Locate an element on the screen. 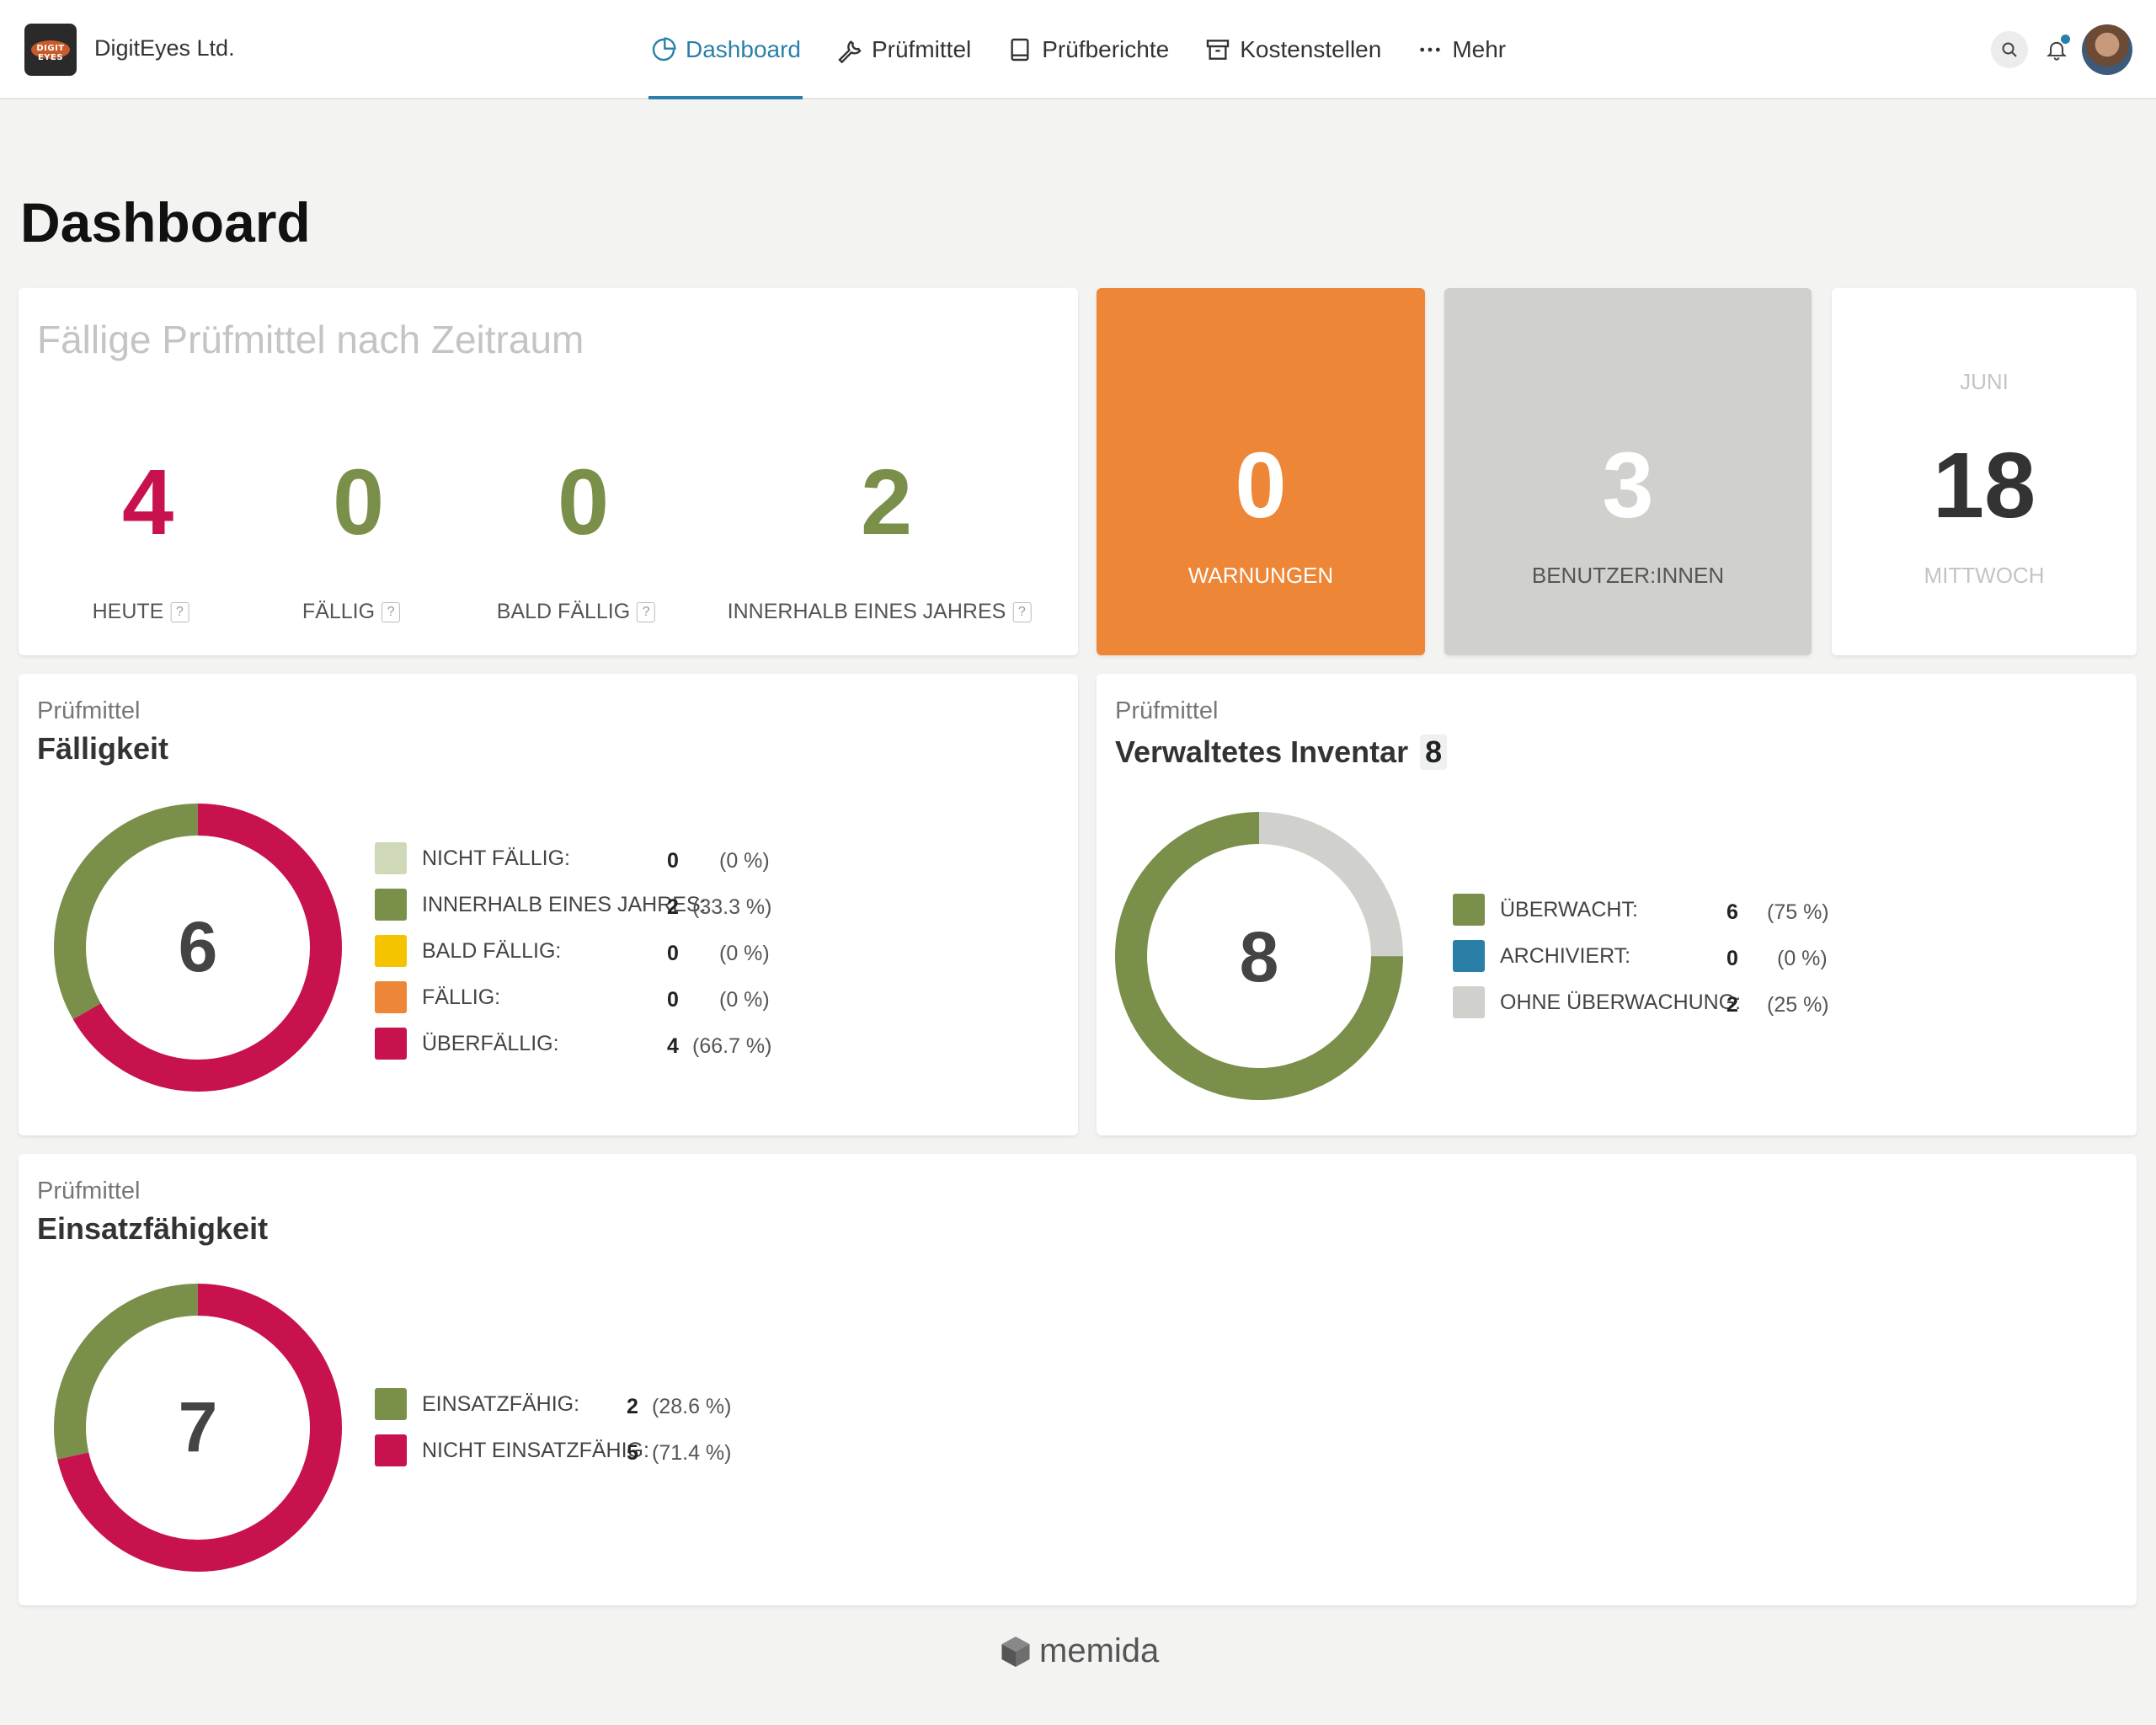  pie-chart-icon is located at coordinates (664, 49).